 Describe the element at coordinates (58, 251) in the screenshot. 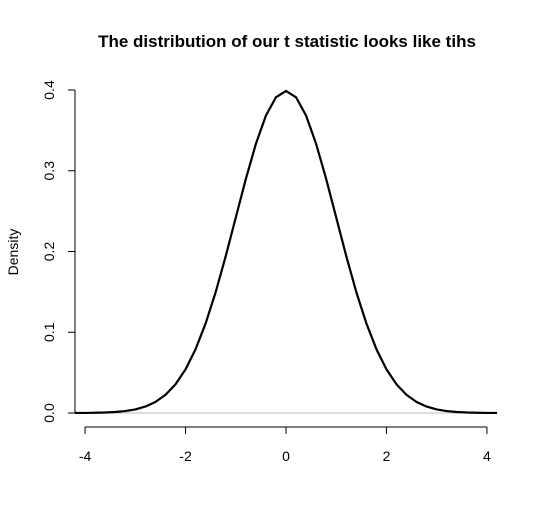

I see `y-axis: 0.0 0.1 0.2 0.3 0.4` at that location.